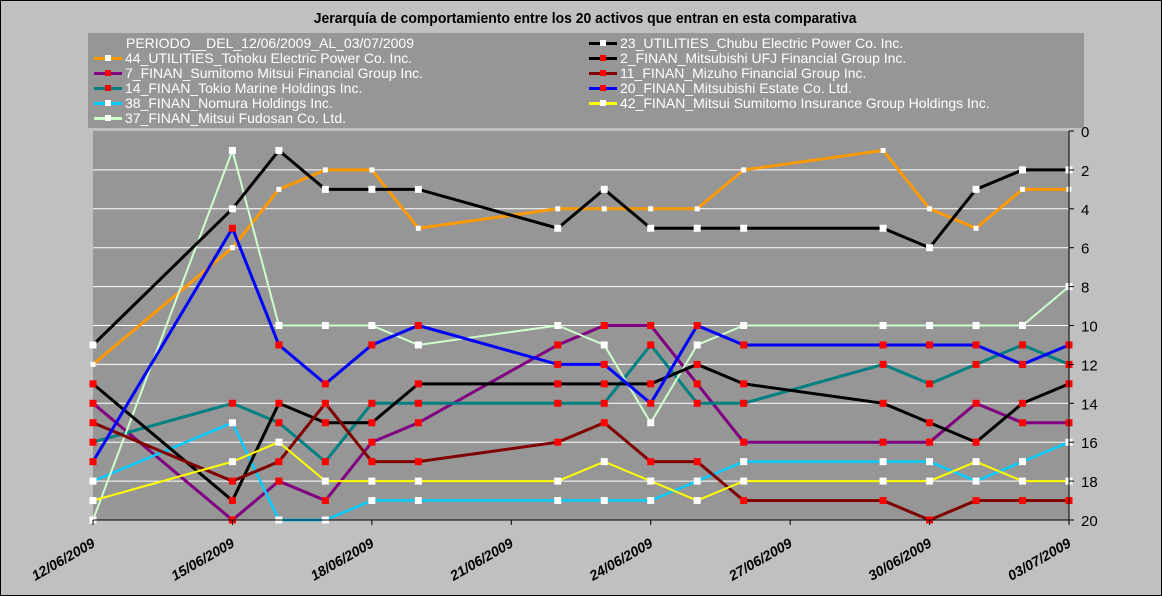 The height and width of the screenshot is (596, 1162). Describe the element at coordinates (621, 559) in the screenshot. I see `x-tick-label: 24/06/2009` at that location.